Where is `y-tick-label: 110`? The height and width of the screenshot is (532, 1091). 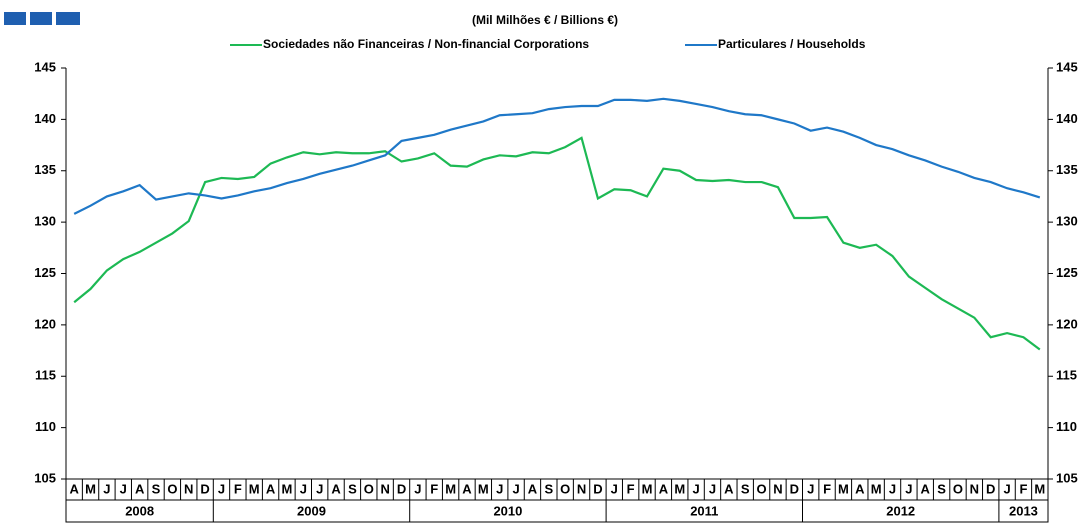
y-tick-label: 110 is located at coordinates (45, 426).